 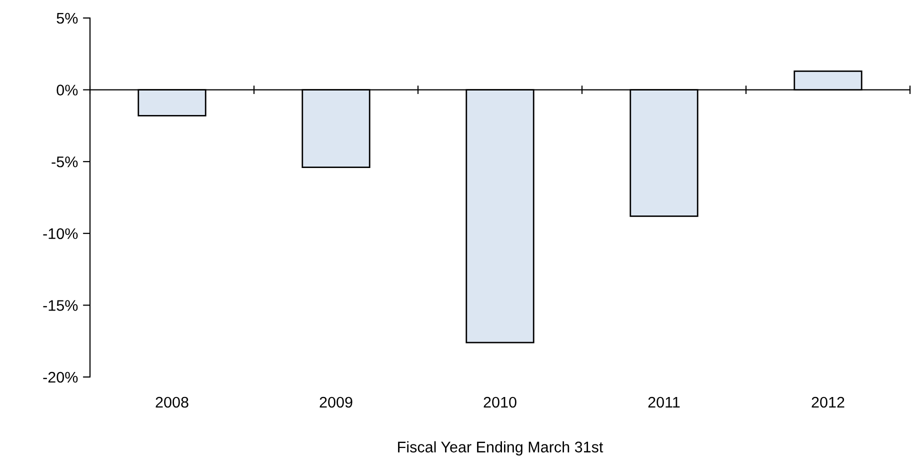 I want to click on x-tick-label: 2008, so click(x=172, y=402).